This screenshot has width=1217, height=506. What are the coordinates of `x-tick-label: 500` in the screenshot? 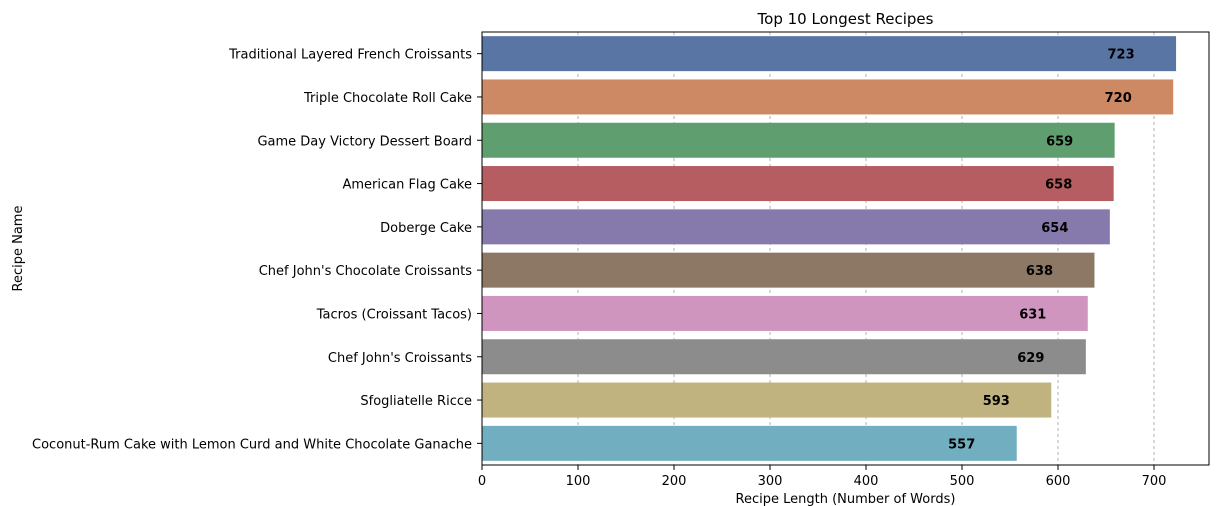 It's located at (962, 481).